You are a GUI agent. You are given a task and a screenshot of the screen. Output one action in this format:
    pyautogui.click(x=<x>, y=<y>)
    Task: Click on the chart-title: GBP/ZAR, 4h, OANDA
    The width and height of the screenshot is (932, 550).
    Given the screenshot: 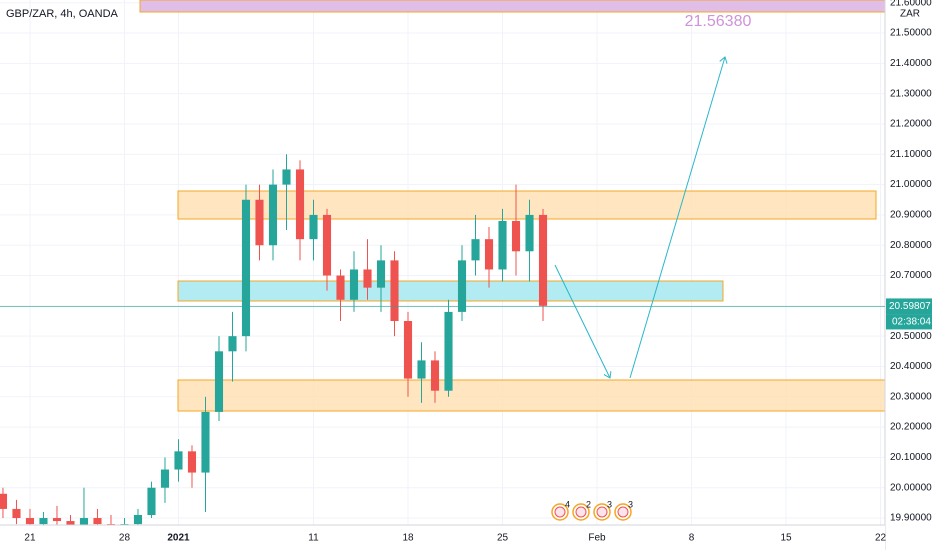 What is the action you would take?
    pyautogui.click(x=62, y=14)
    